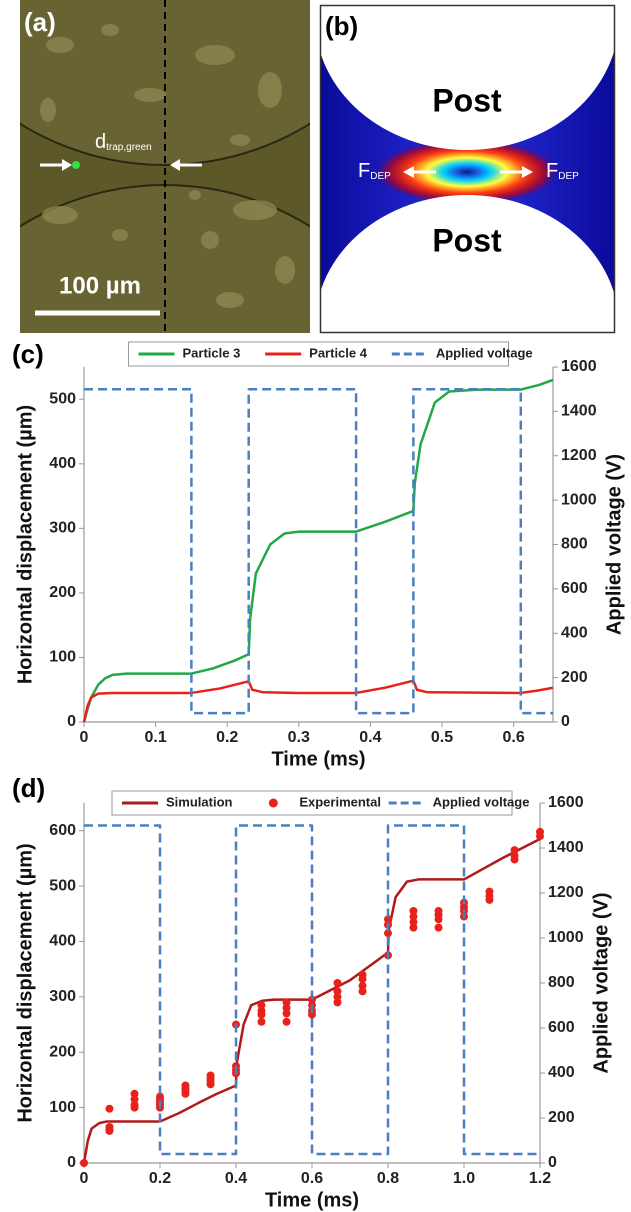 This screenshot has width=631, height=1212. What do you see at coordinates (338, 352) in the screenshot?
I see `legend-label: Particle 4` at bounding box center [338, 352].